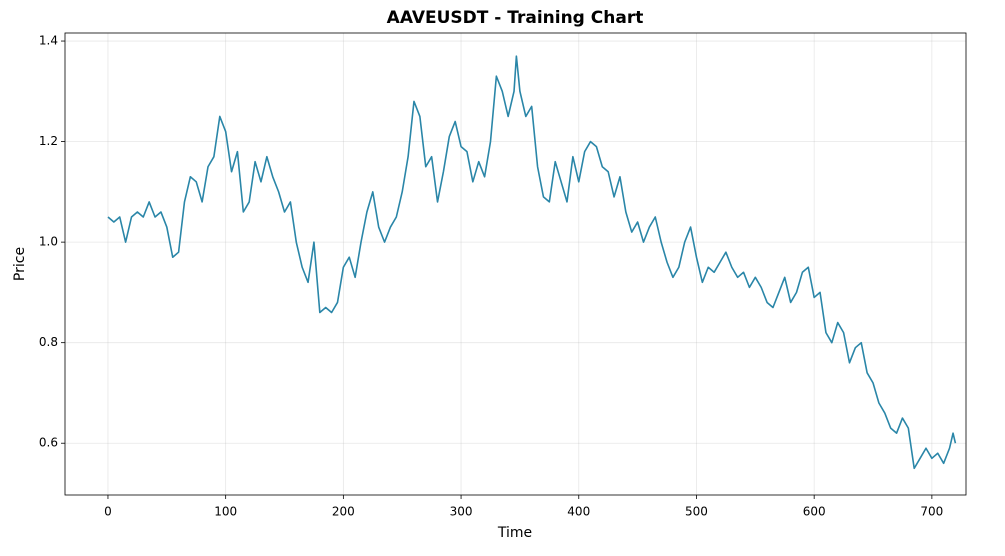  Describe the element at coordinates (48, 242) in the screenshot. I see `y-tick-label: 1.0` at that location.